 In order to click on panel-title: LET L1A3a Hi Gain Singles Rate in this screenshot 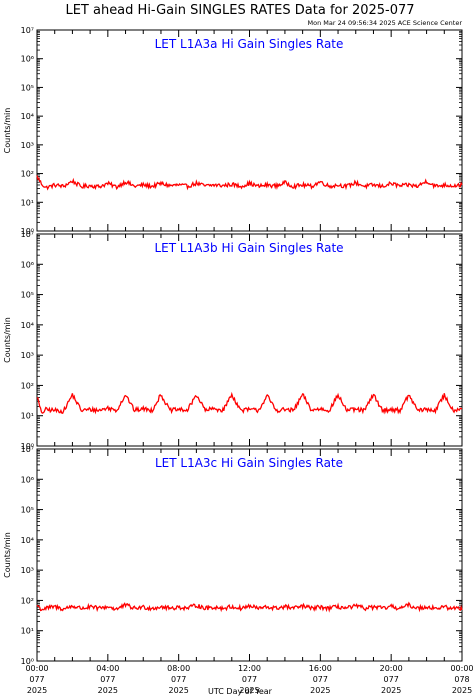, I will do `click(249, 44)`.